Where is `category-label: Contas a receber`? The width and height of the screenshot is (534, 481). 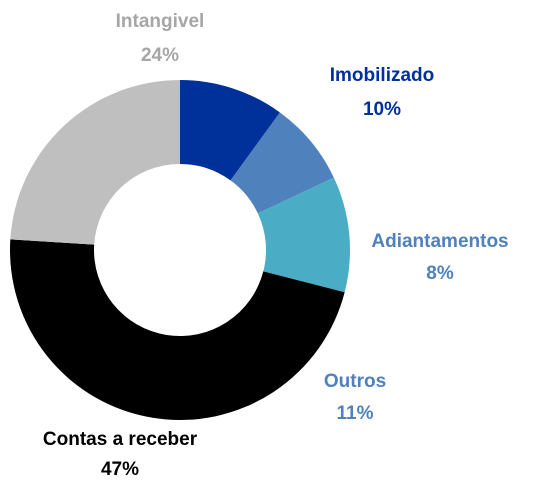
category-label: Contas a receber is located at coordinates (120, 439).